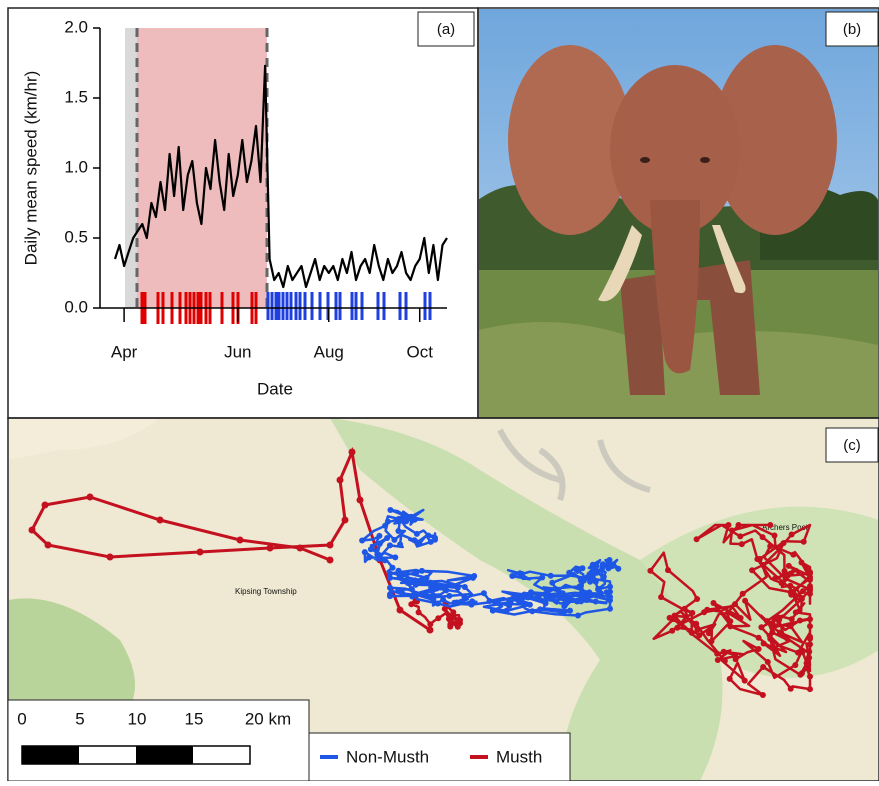 The image size is (879, 786). I want to click on pre-musth-shade, so click(131, 168).